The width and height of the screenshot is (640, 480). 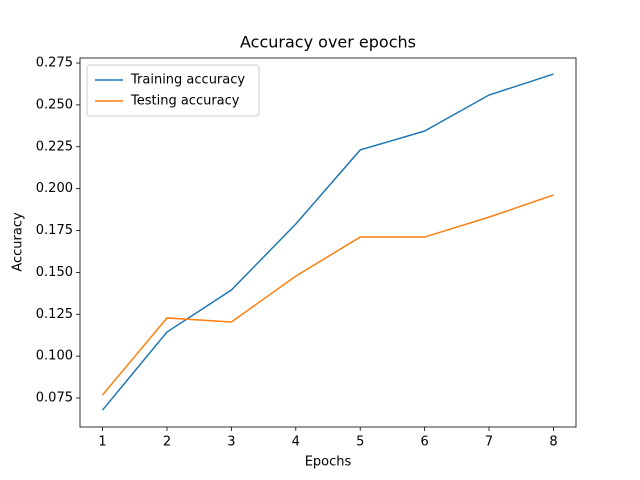 What do you see at coordinates (54, 230) in the screenshot?
I see `y-tick-label: 0.175` at bounding box center [54, 230].